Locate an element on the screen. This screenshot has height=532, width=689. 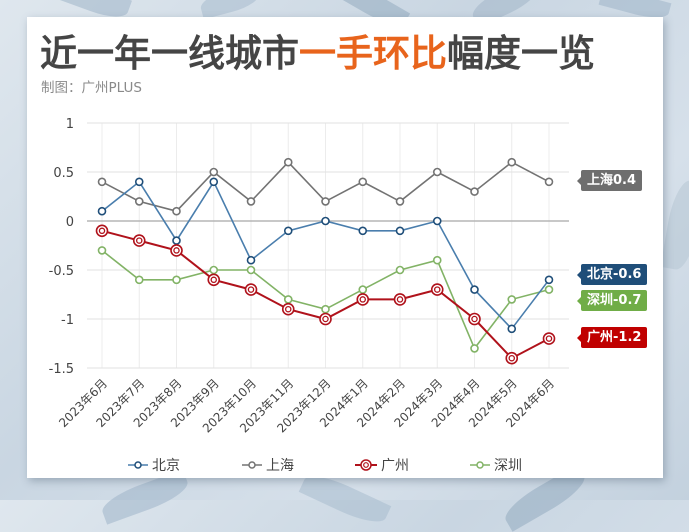
legend-item-beijing: 北京 is located at coordinates (154, 465).